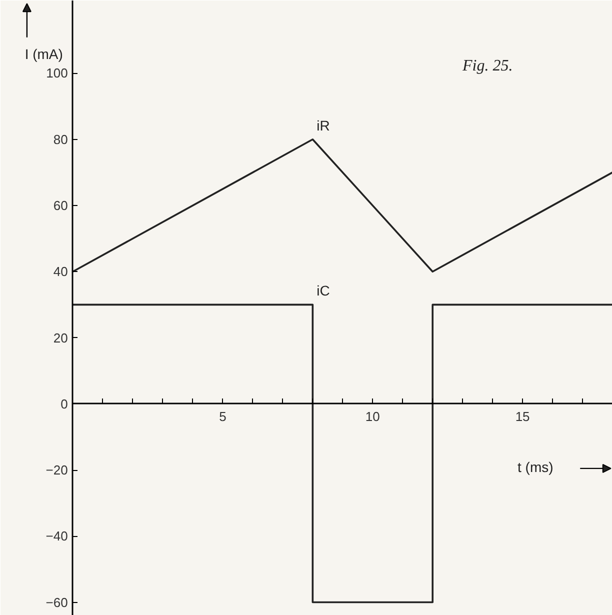  Describe the element at coordinates (222, 416) in the screenshot. I see `x-tick-label: 5` at that location.